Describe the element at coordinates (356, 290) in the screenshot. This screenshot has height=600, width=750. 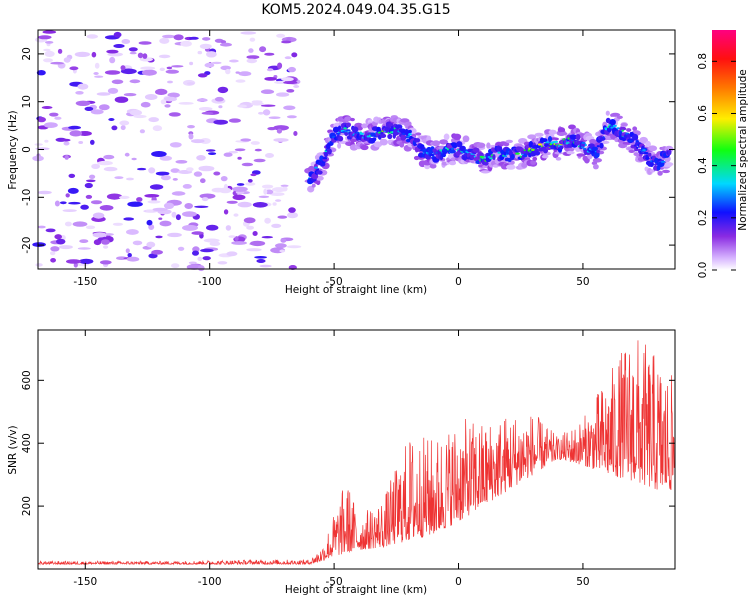
I see `heatmap-x-label: Height of straight line (km)` at that location.